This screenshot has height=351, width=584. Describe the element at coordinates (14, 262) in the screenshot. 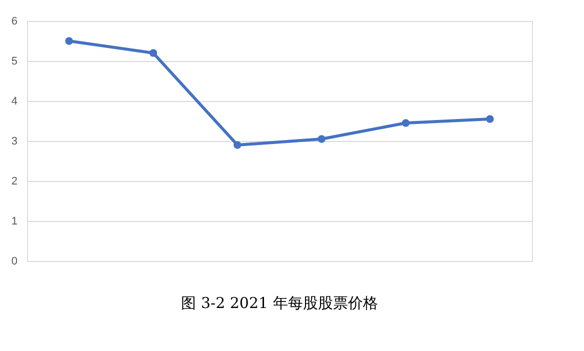

I see `y-tick-label: 0` at that location.